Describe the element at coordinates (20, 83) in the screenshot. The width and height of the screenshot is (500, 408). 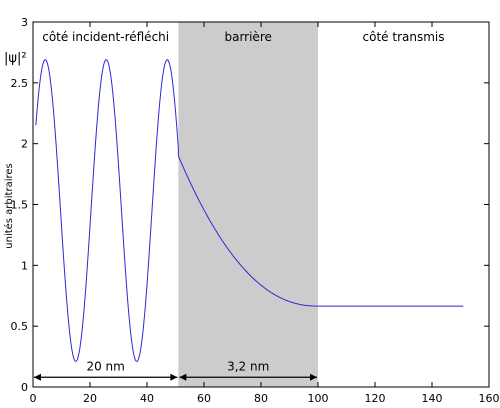
I see `y-tick-label: 2.5` at that location.